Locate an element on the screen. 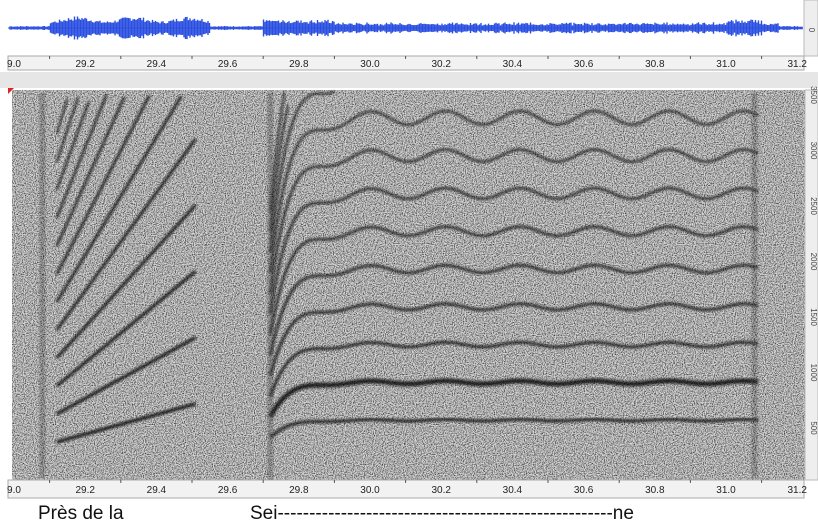  waveform-trace is located at coordinates (406, 28).